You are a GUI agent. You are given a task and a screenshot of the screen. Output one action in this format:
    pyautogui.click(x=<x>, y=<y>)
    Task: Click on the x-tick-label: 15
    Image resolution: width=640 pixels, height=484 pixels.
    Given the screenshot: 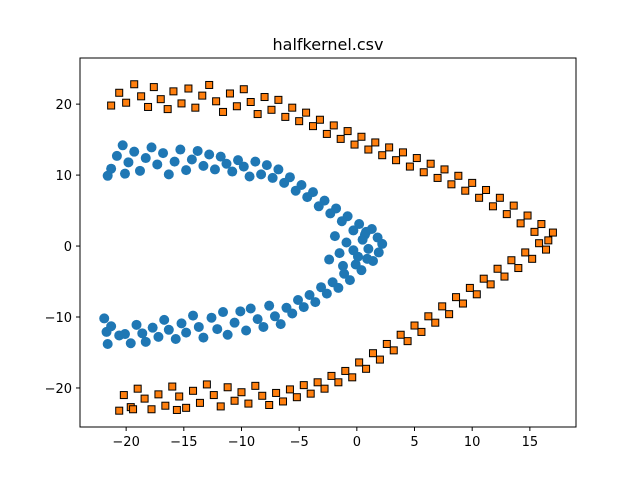 What is the action you would take?
    pyautogui.click(x=530, y=442)
    